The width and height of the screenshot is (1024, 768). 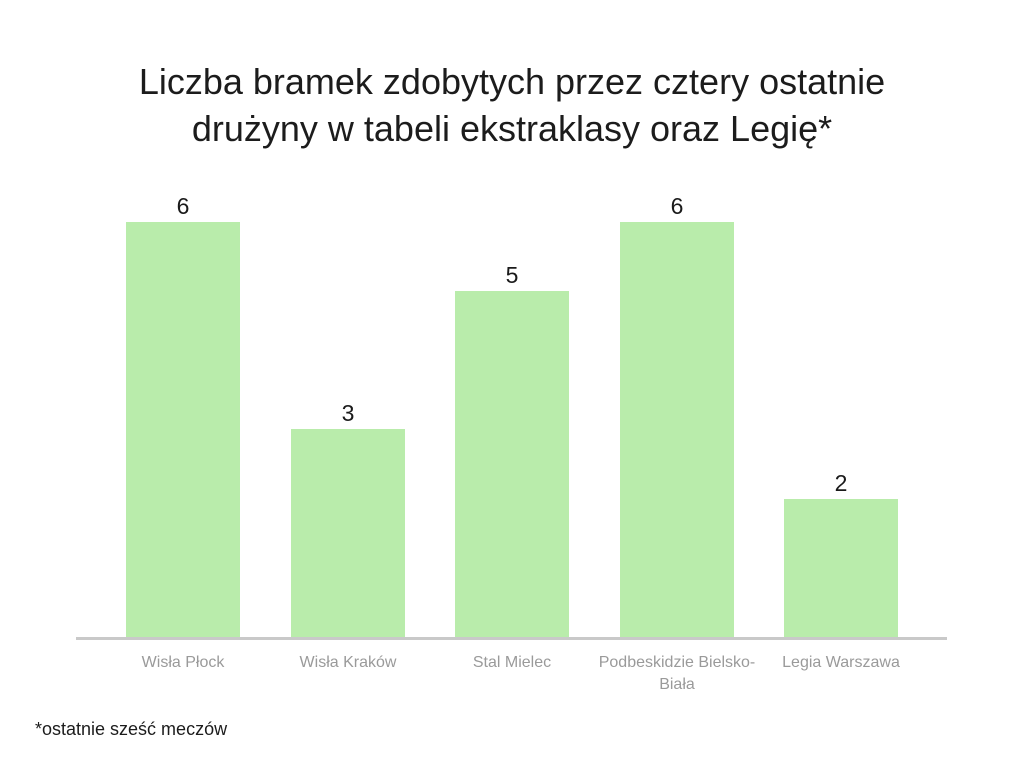 I want to click on chart-footnote: *ostatnie sześć meczów, so click(x=131, y=729).